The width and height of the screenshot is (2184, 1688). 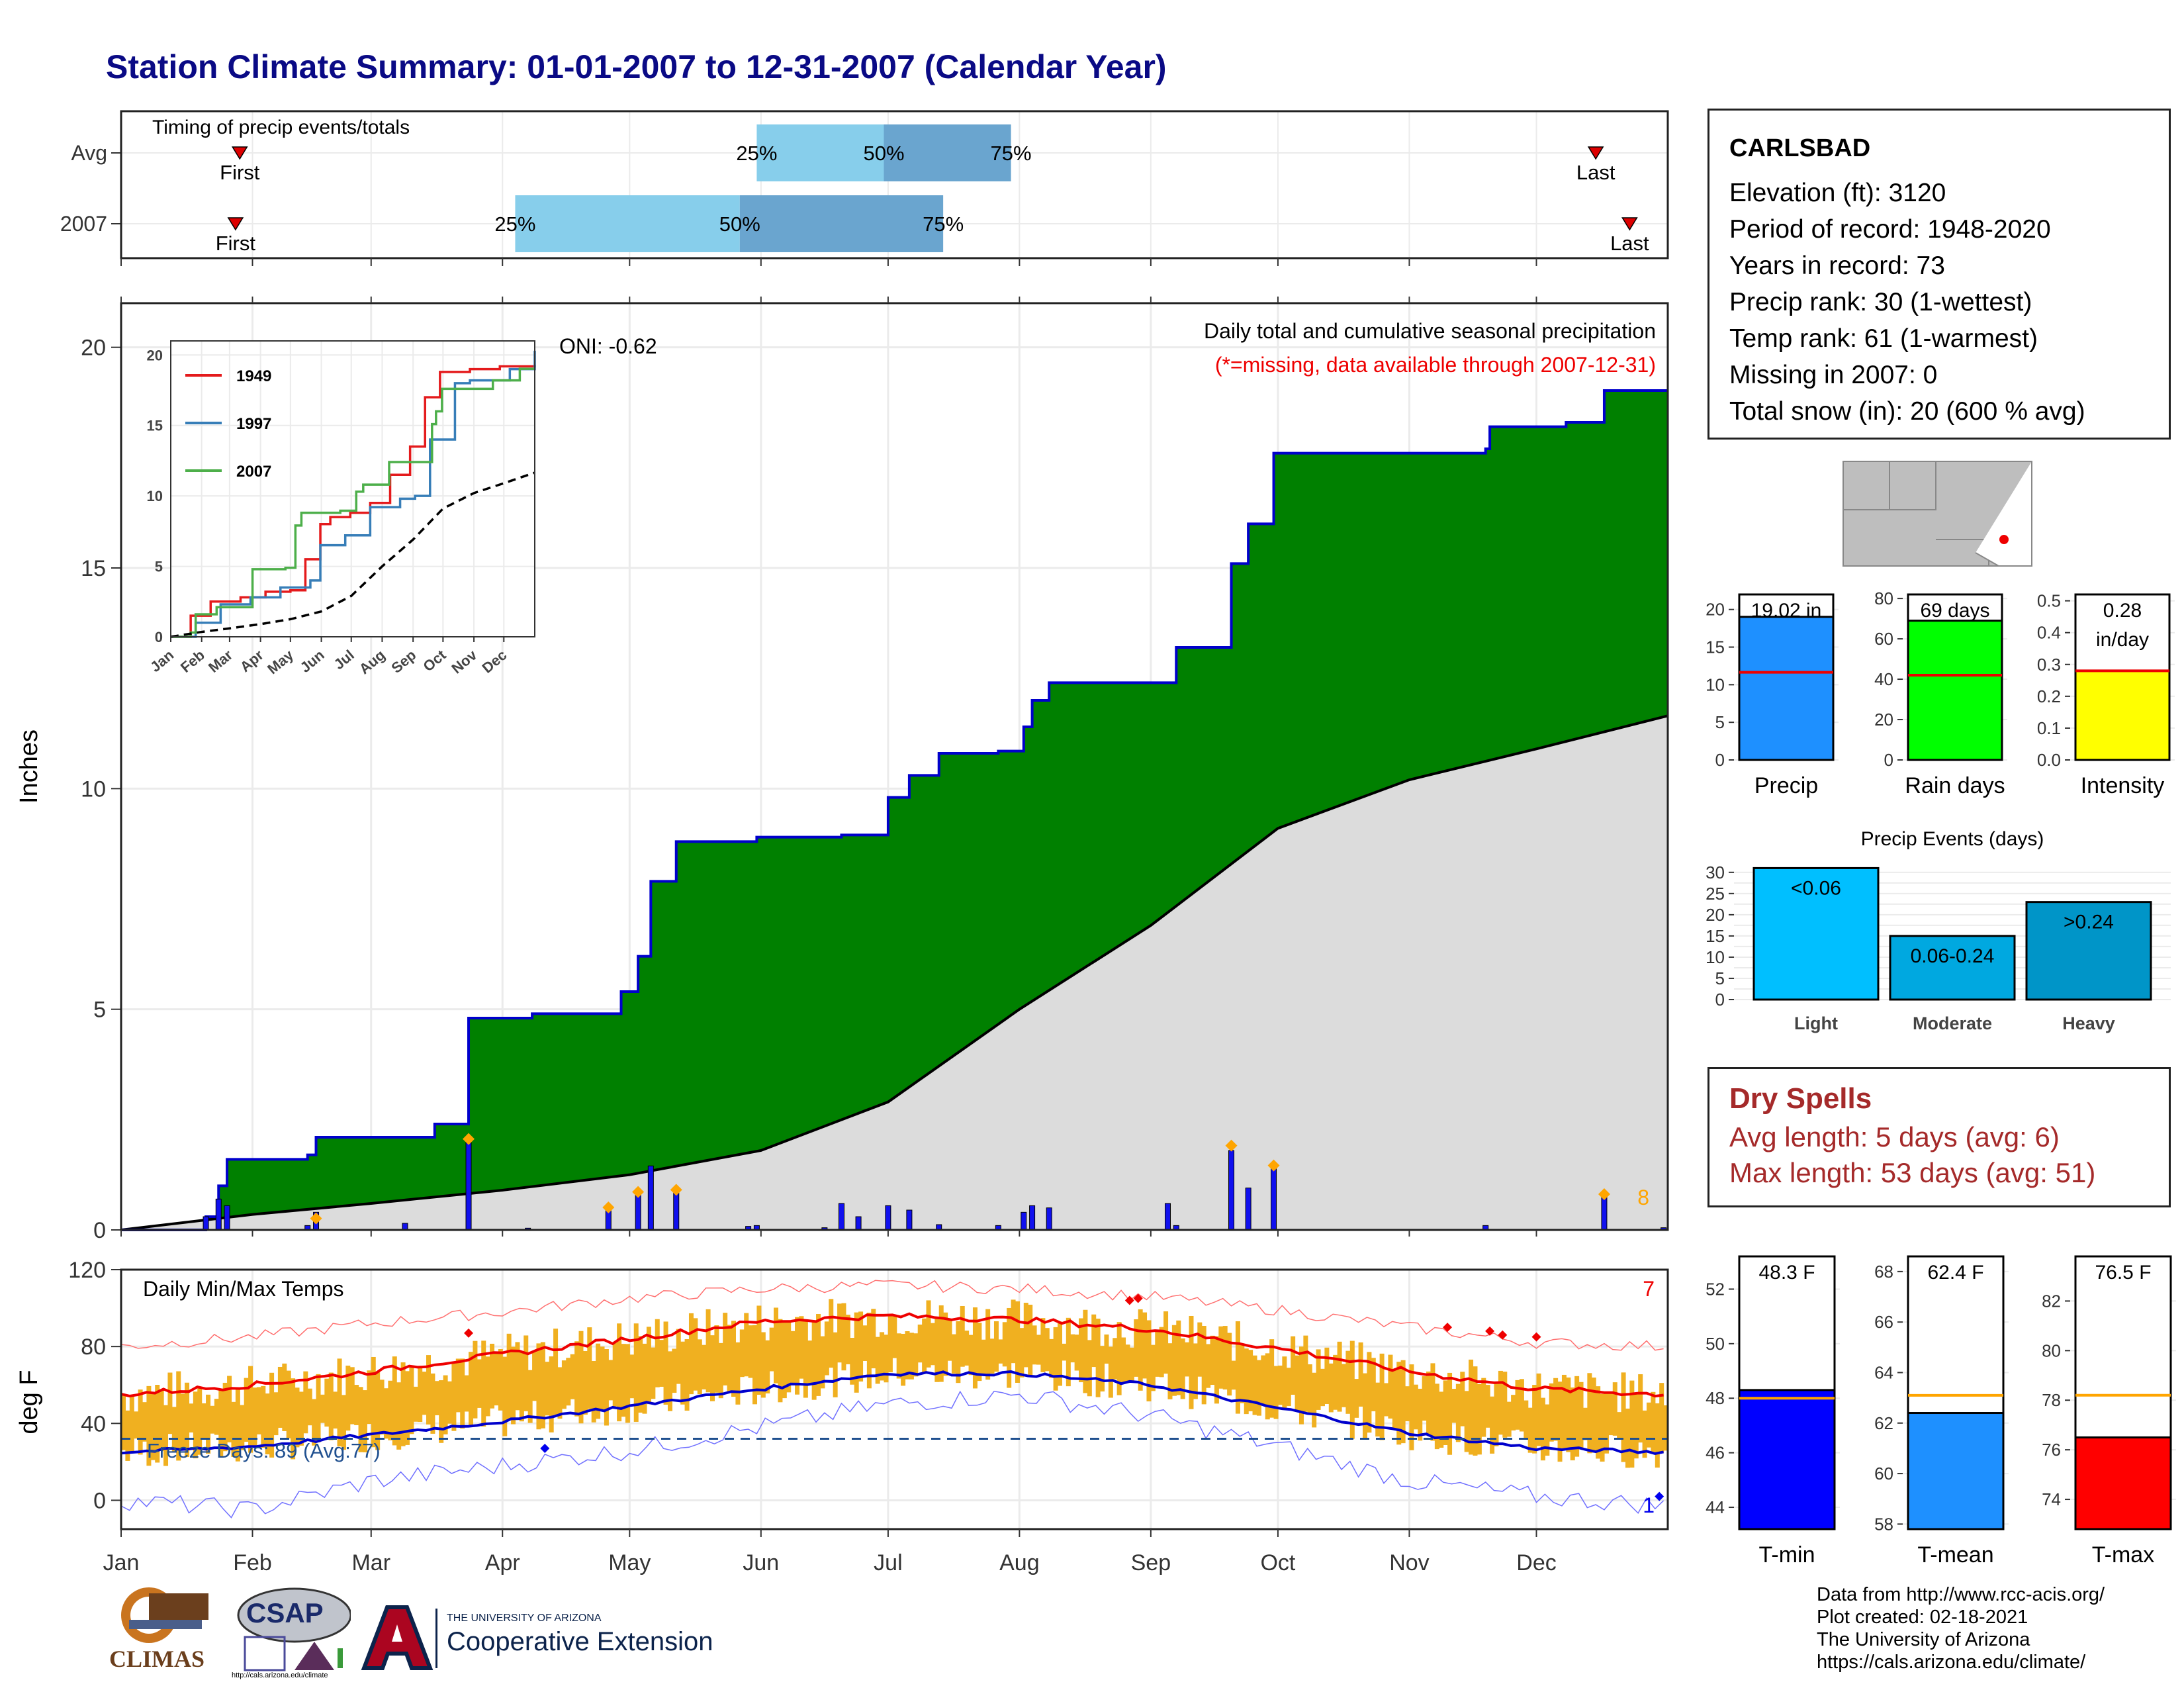 What do you see at coordinates (892, 1355) in the screenshot?
I see `normal-max-line` at bounding box center [892, 1355].